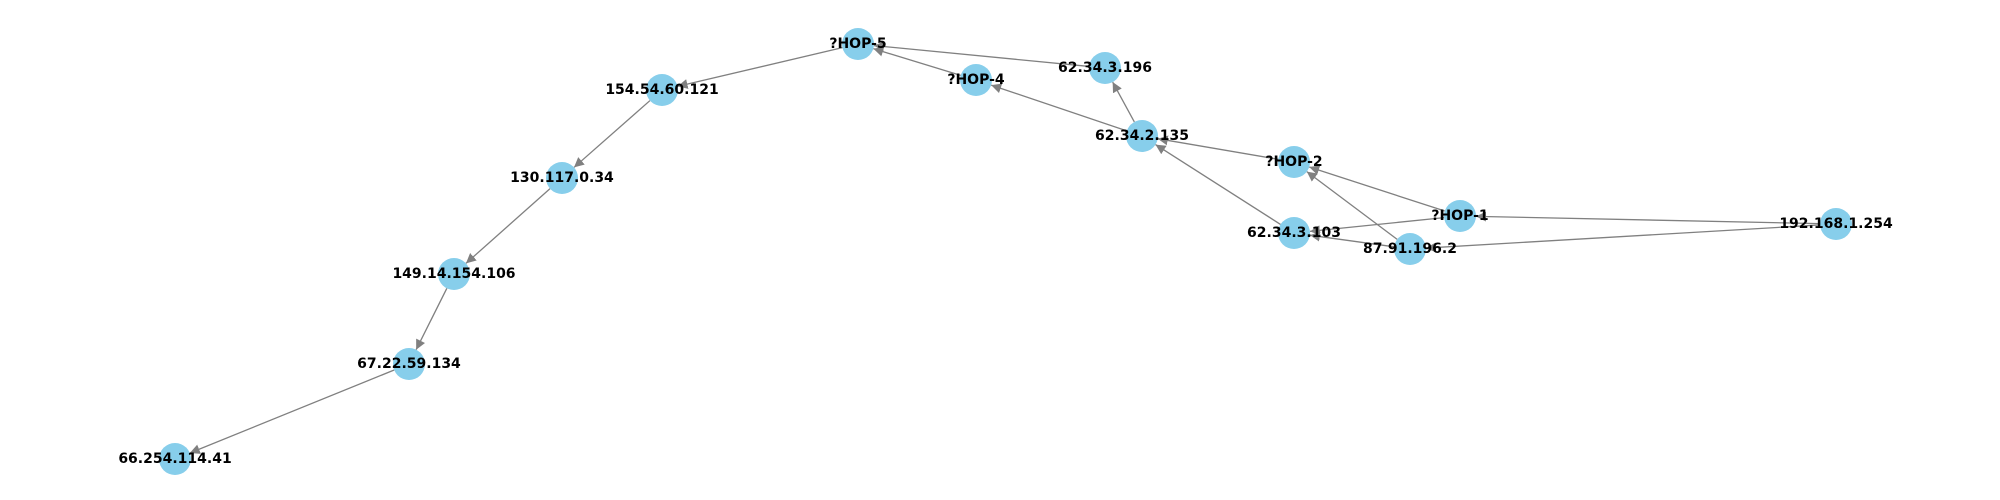 This screenshot has height=500, width=2000. I want to click on edge-n149-to-n67, so click(431, 319).